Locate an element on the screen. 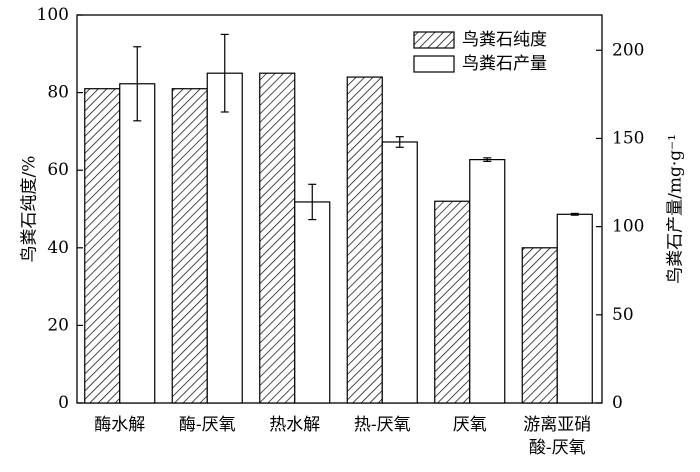 The width and height of the screenshot is (700, 472). x-category-label: 酶-厌氧 is located at coordinates (207, 425).